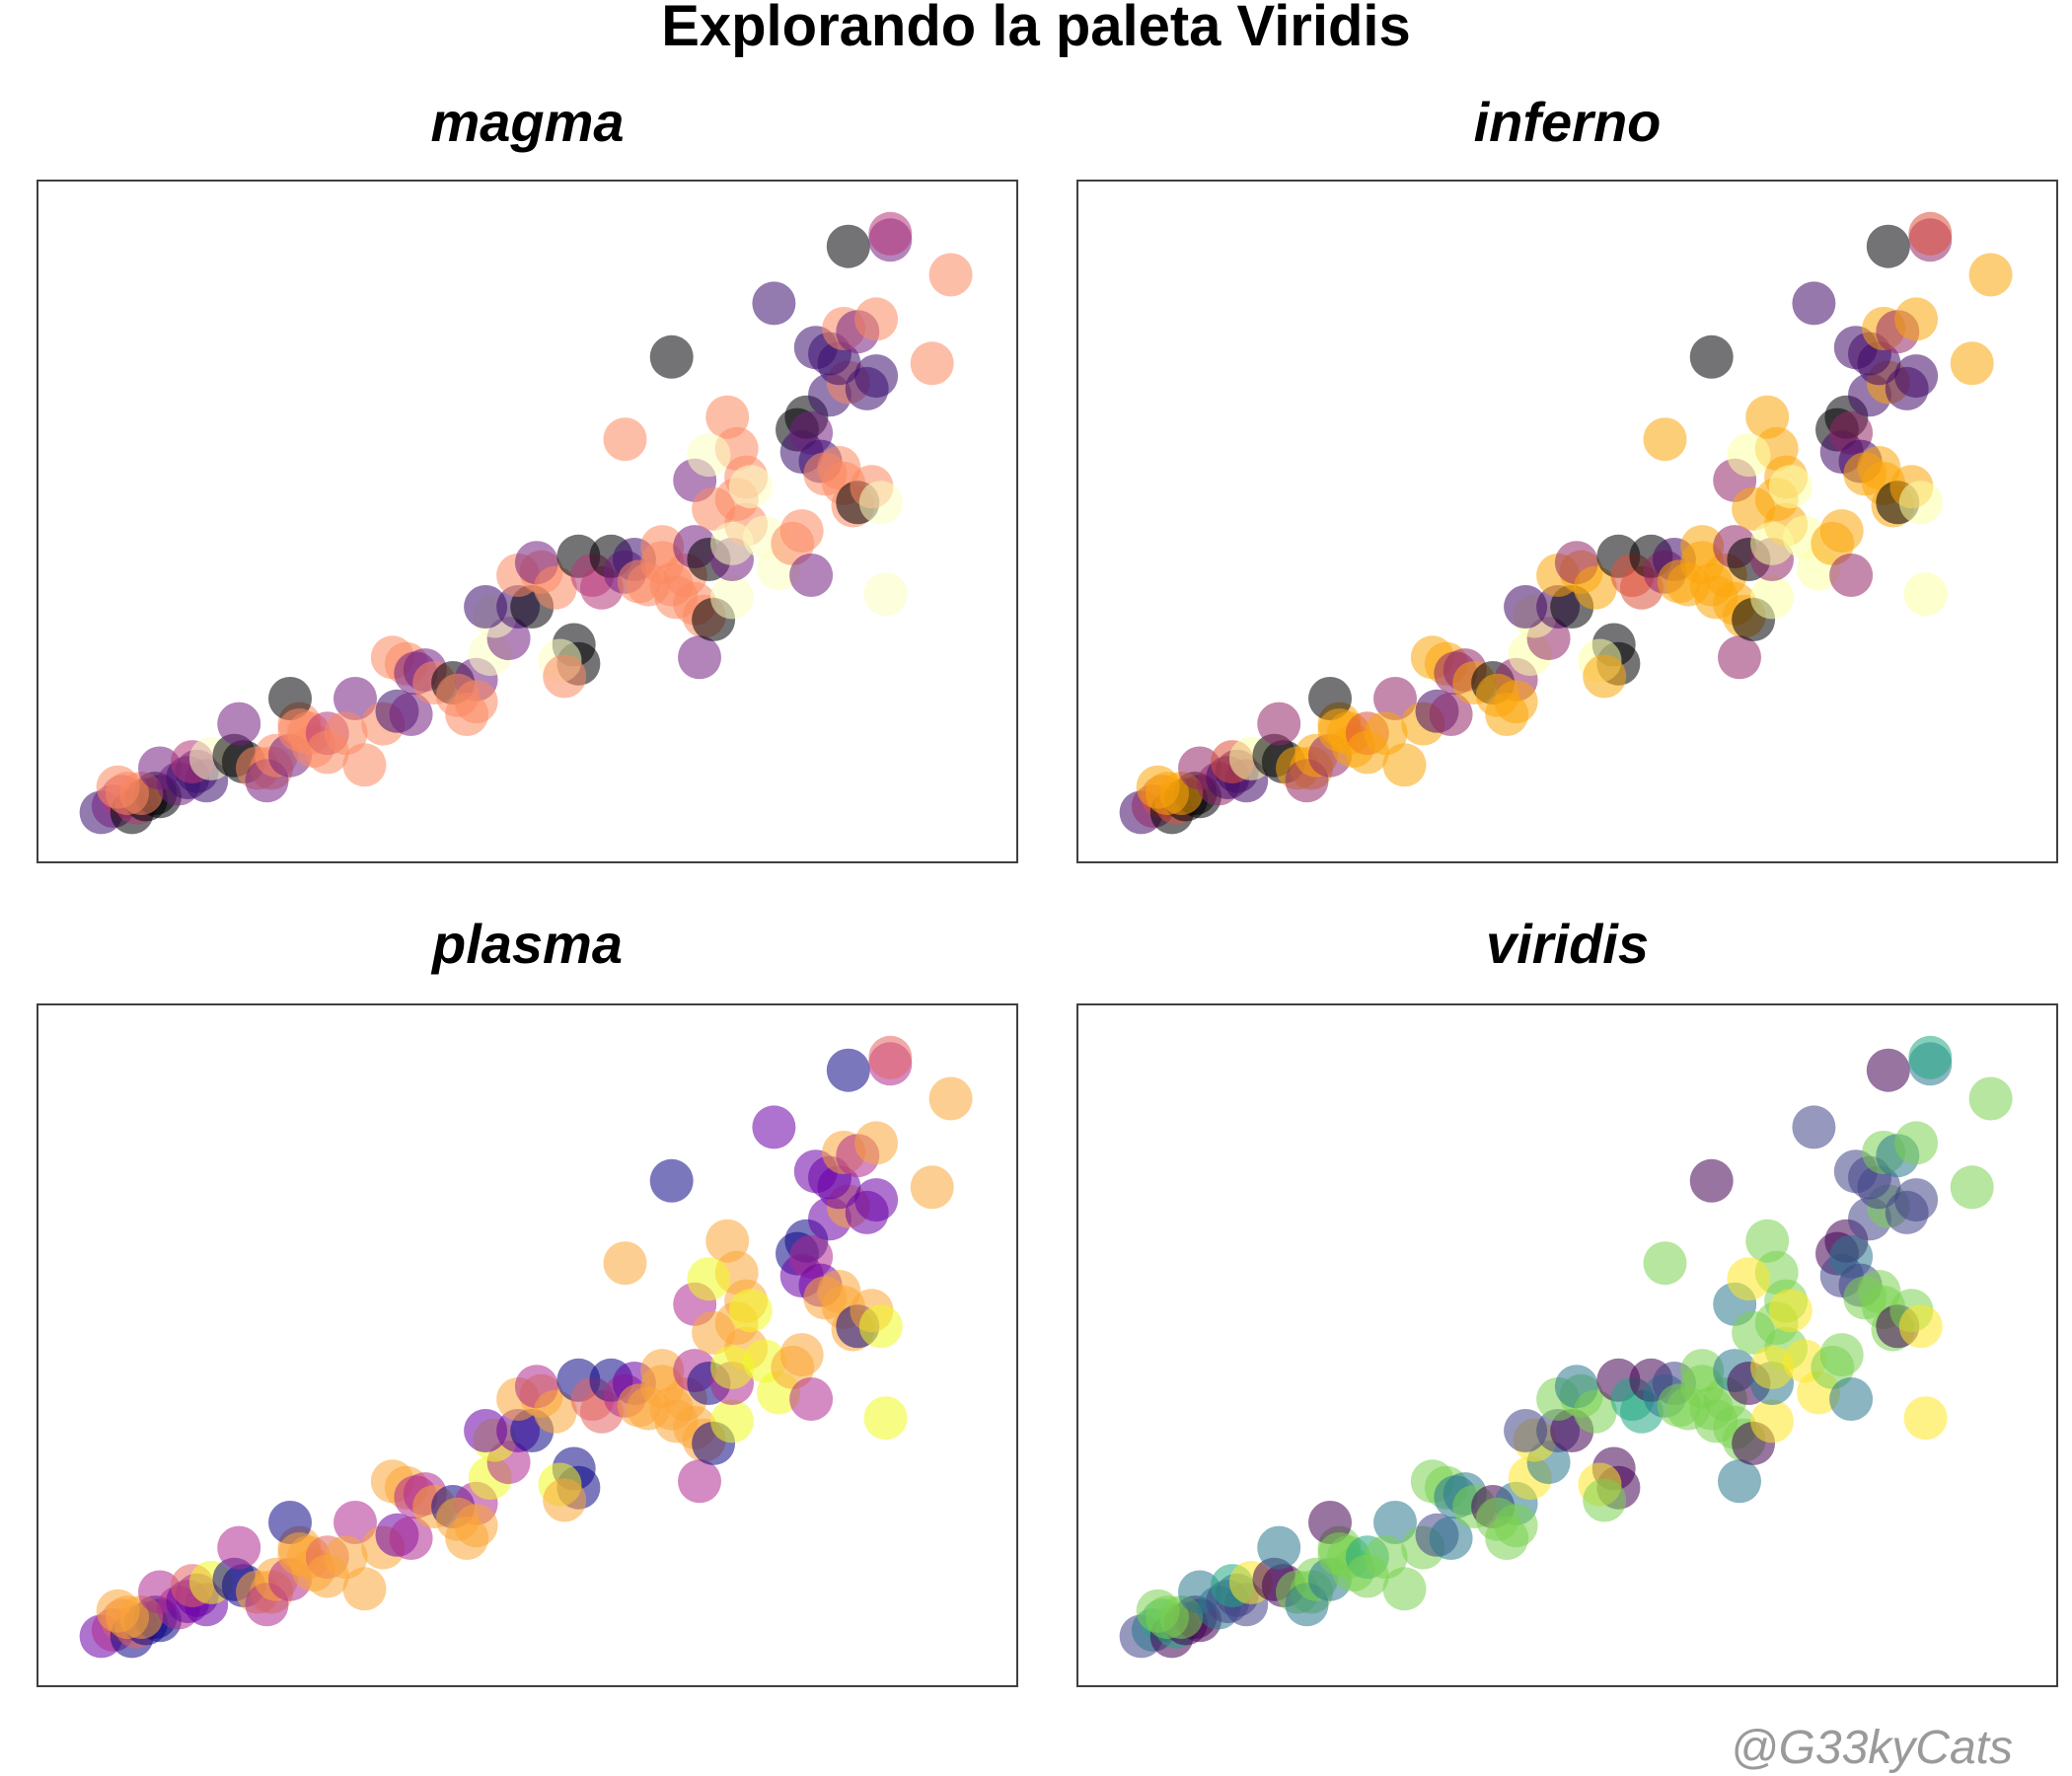  I want to click on panel-title-inferno: inferno, so click(1567, 122).